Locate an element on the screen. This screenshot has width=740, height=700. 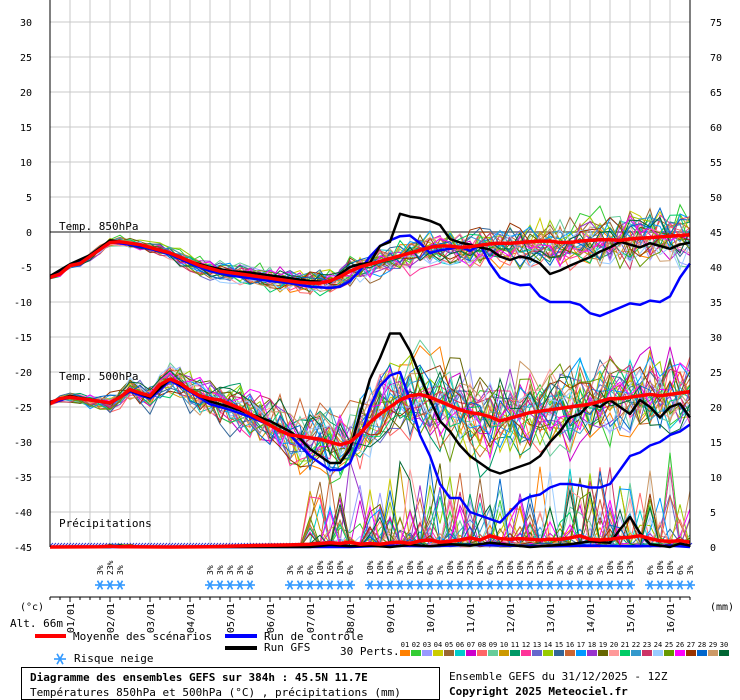
t500-mean-line is located at coordinates (370, 412).